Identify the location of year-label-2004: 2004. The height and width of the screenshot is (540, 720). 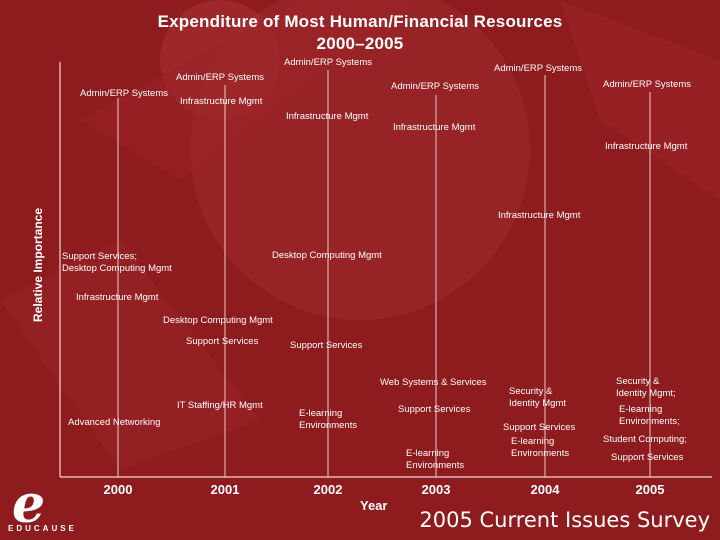
(546, 489).